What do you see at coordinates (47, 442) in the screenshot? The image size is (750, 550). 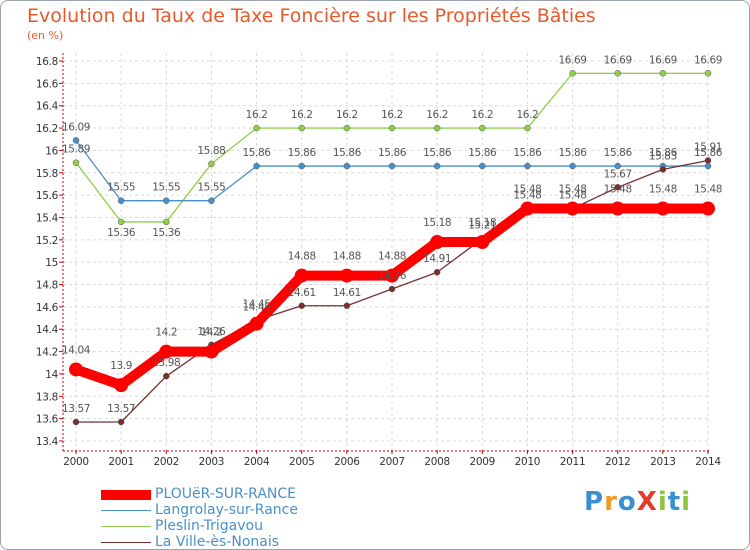 I see `y-tick-label: 13.4` at bounding box center [47, 442].